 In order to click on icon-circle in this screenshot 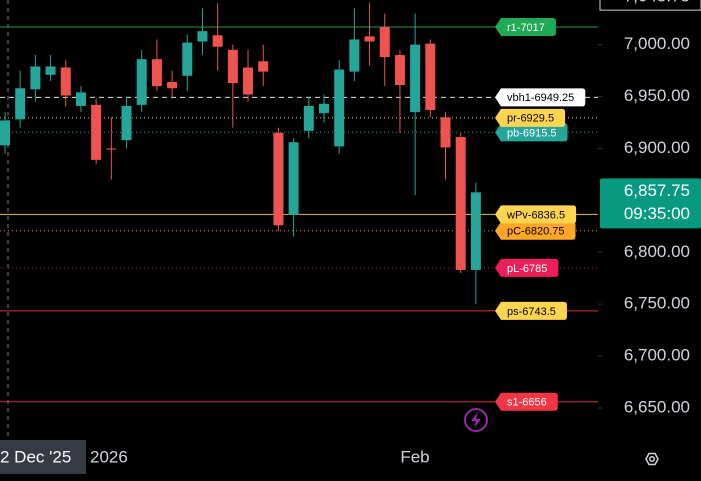, I will do `click(476, 420)`.